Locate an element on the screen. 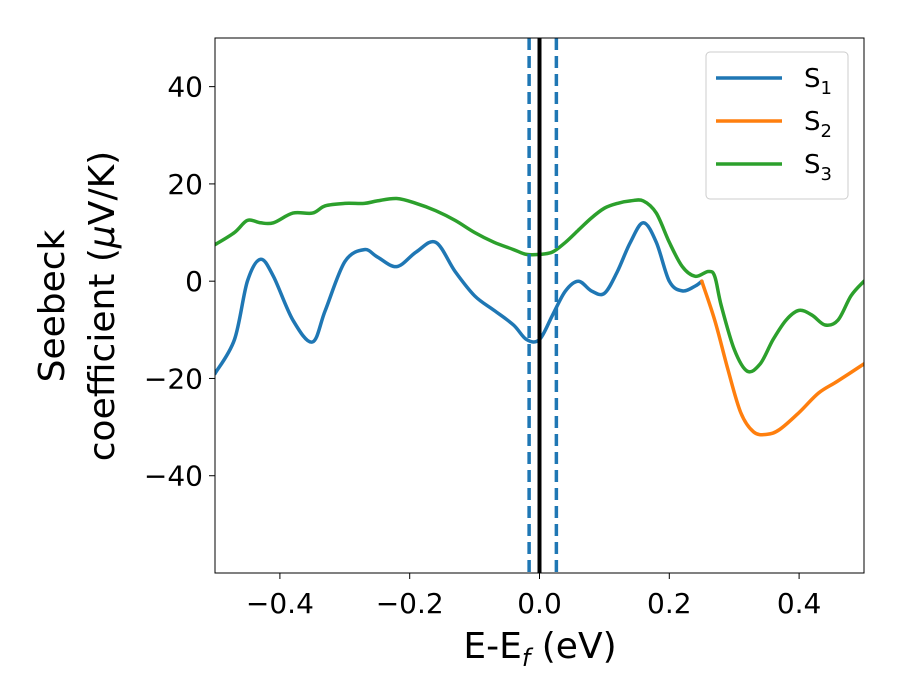 The height and width of the screenshot is (700, 900). legend-label-s3: S3 is located at coordinates (818, 167).